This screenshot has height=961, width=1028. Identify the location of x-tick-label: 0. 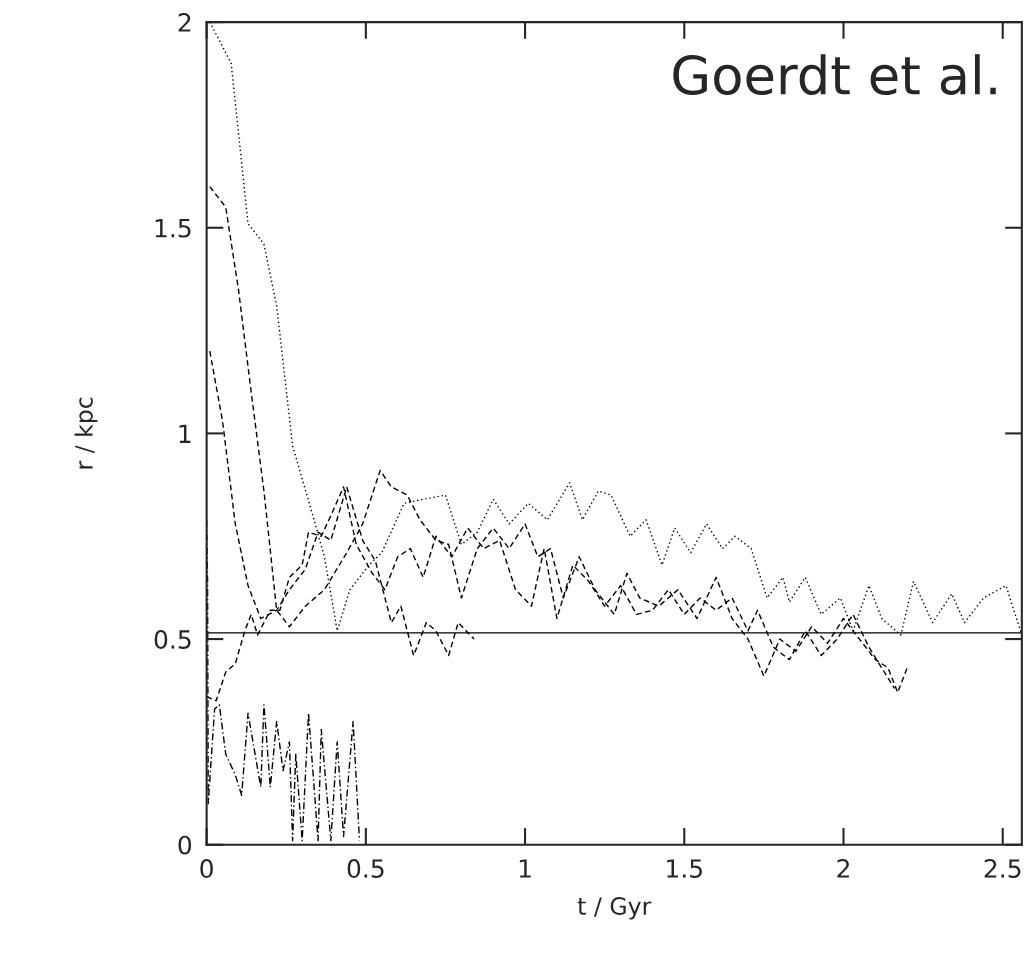
(206, 868).